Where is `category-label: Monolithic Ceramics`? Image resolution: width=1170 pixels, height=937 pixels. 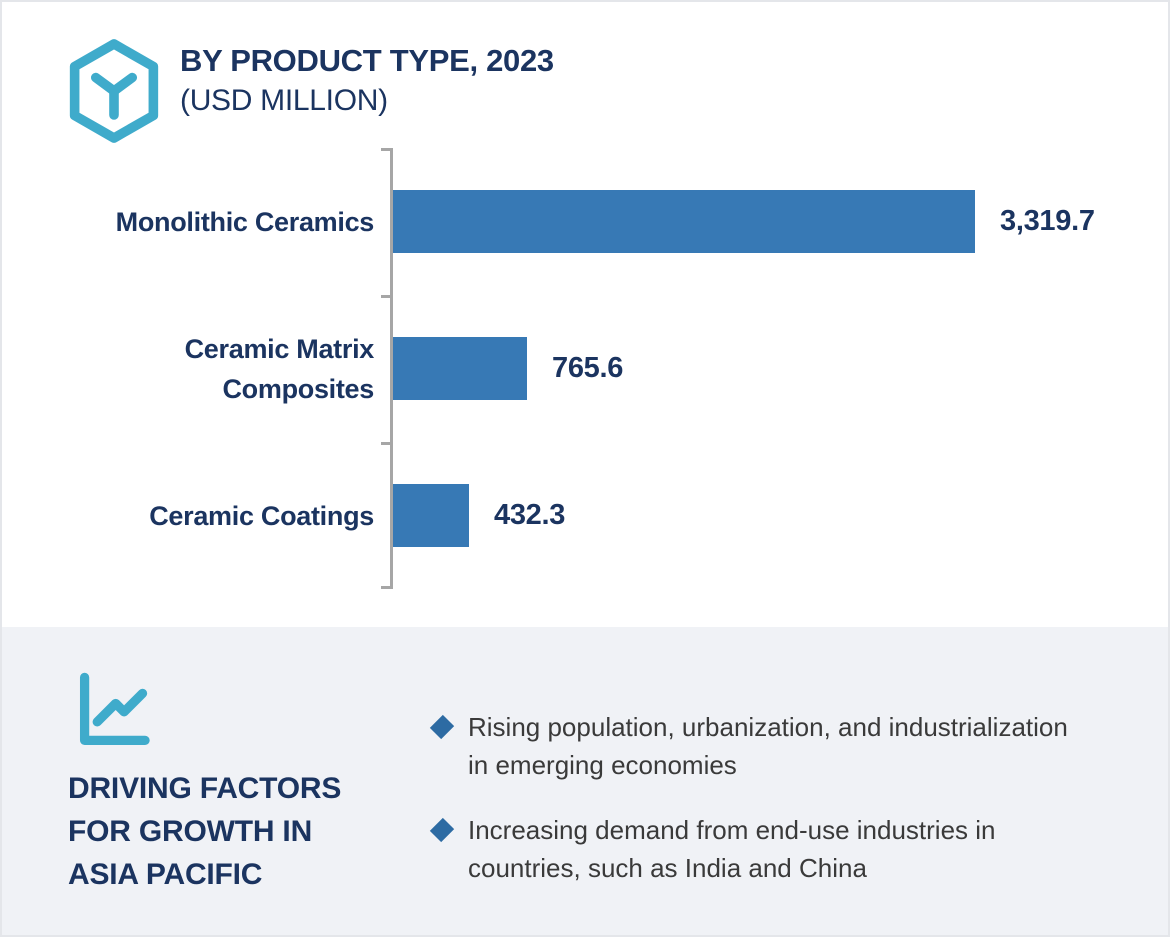
category-label: Monolithic Ceramics is located at coordinates (245, 221).